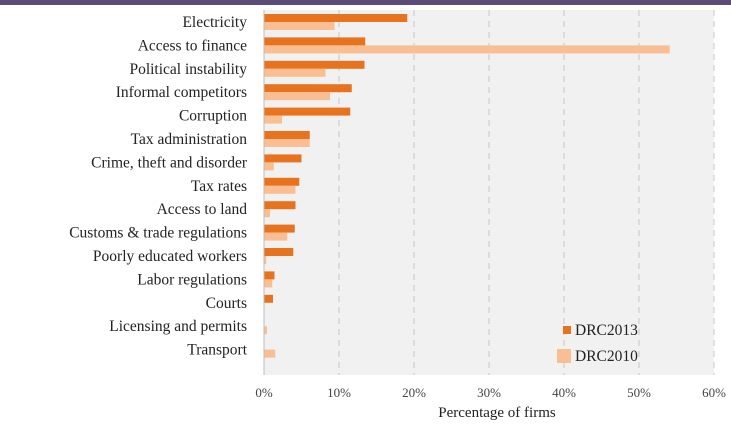 The height and width of the screenshot is (428, 731). What do you see at coordinates (264, 392) in the screenshot?
I see `x-tick-label: 0%` at bounding box center [264, 392].